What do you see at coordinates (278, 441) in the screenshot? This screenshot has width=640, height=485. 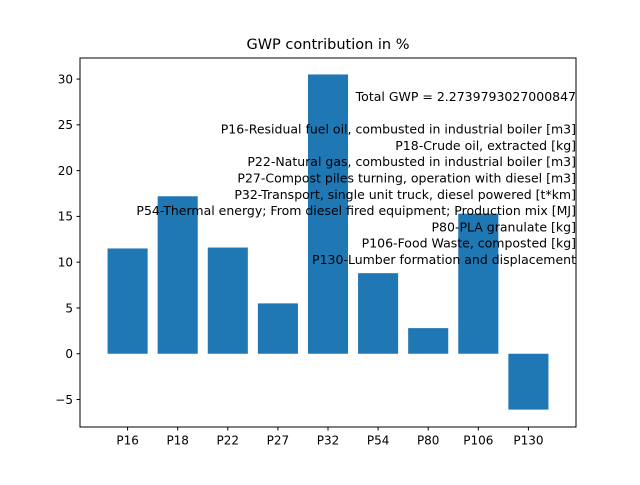 I see `x-tick-label-P27: P27` at bounding box center [278, 441].